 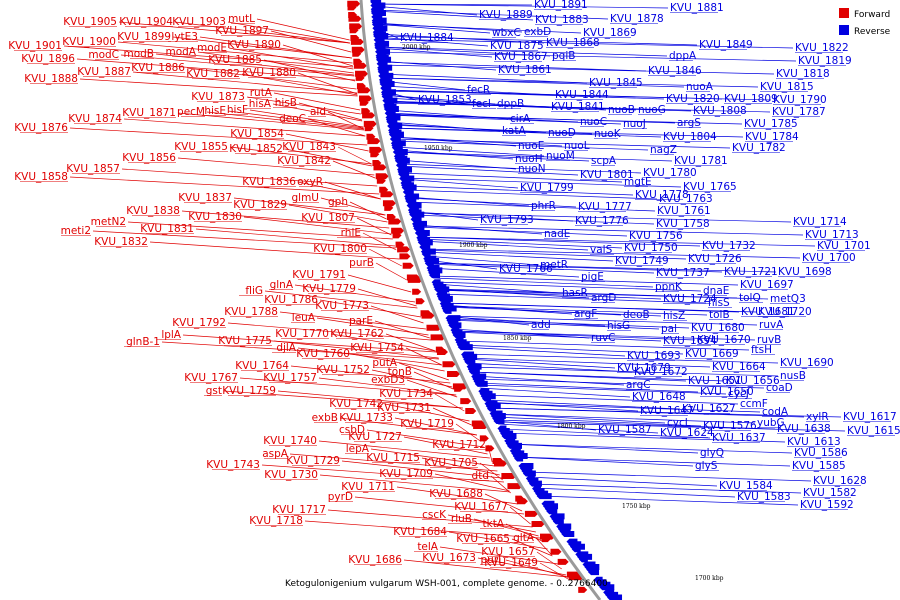 What do you see at coordinates (286, 103) in the screenshot?
I see `forward-gene-label: hisB` at bounding box center [286, 103].